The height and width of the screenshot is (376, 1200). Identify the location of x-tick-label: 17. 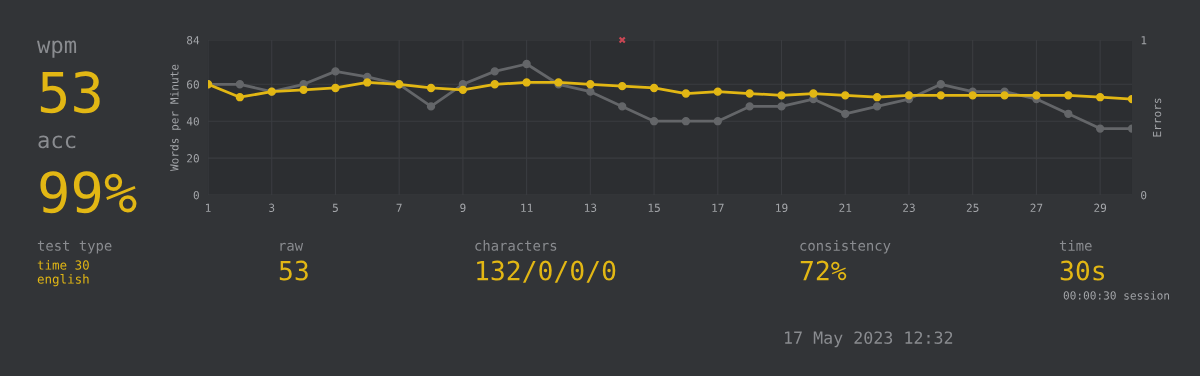
(718, 207).